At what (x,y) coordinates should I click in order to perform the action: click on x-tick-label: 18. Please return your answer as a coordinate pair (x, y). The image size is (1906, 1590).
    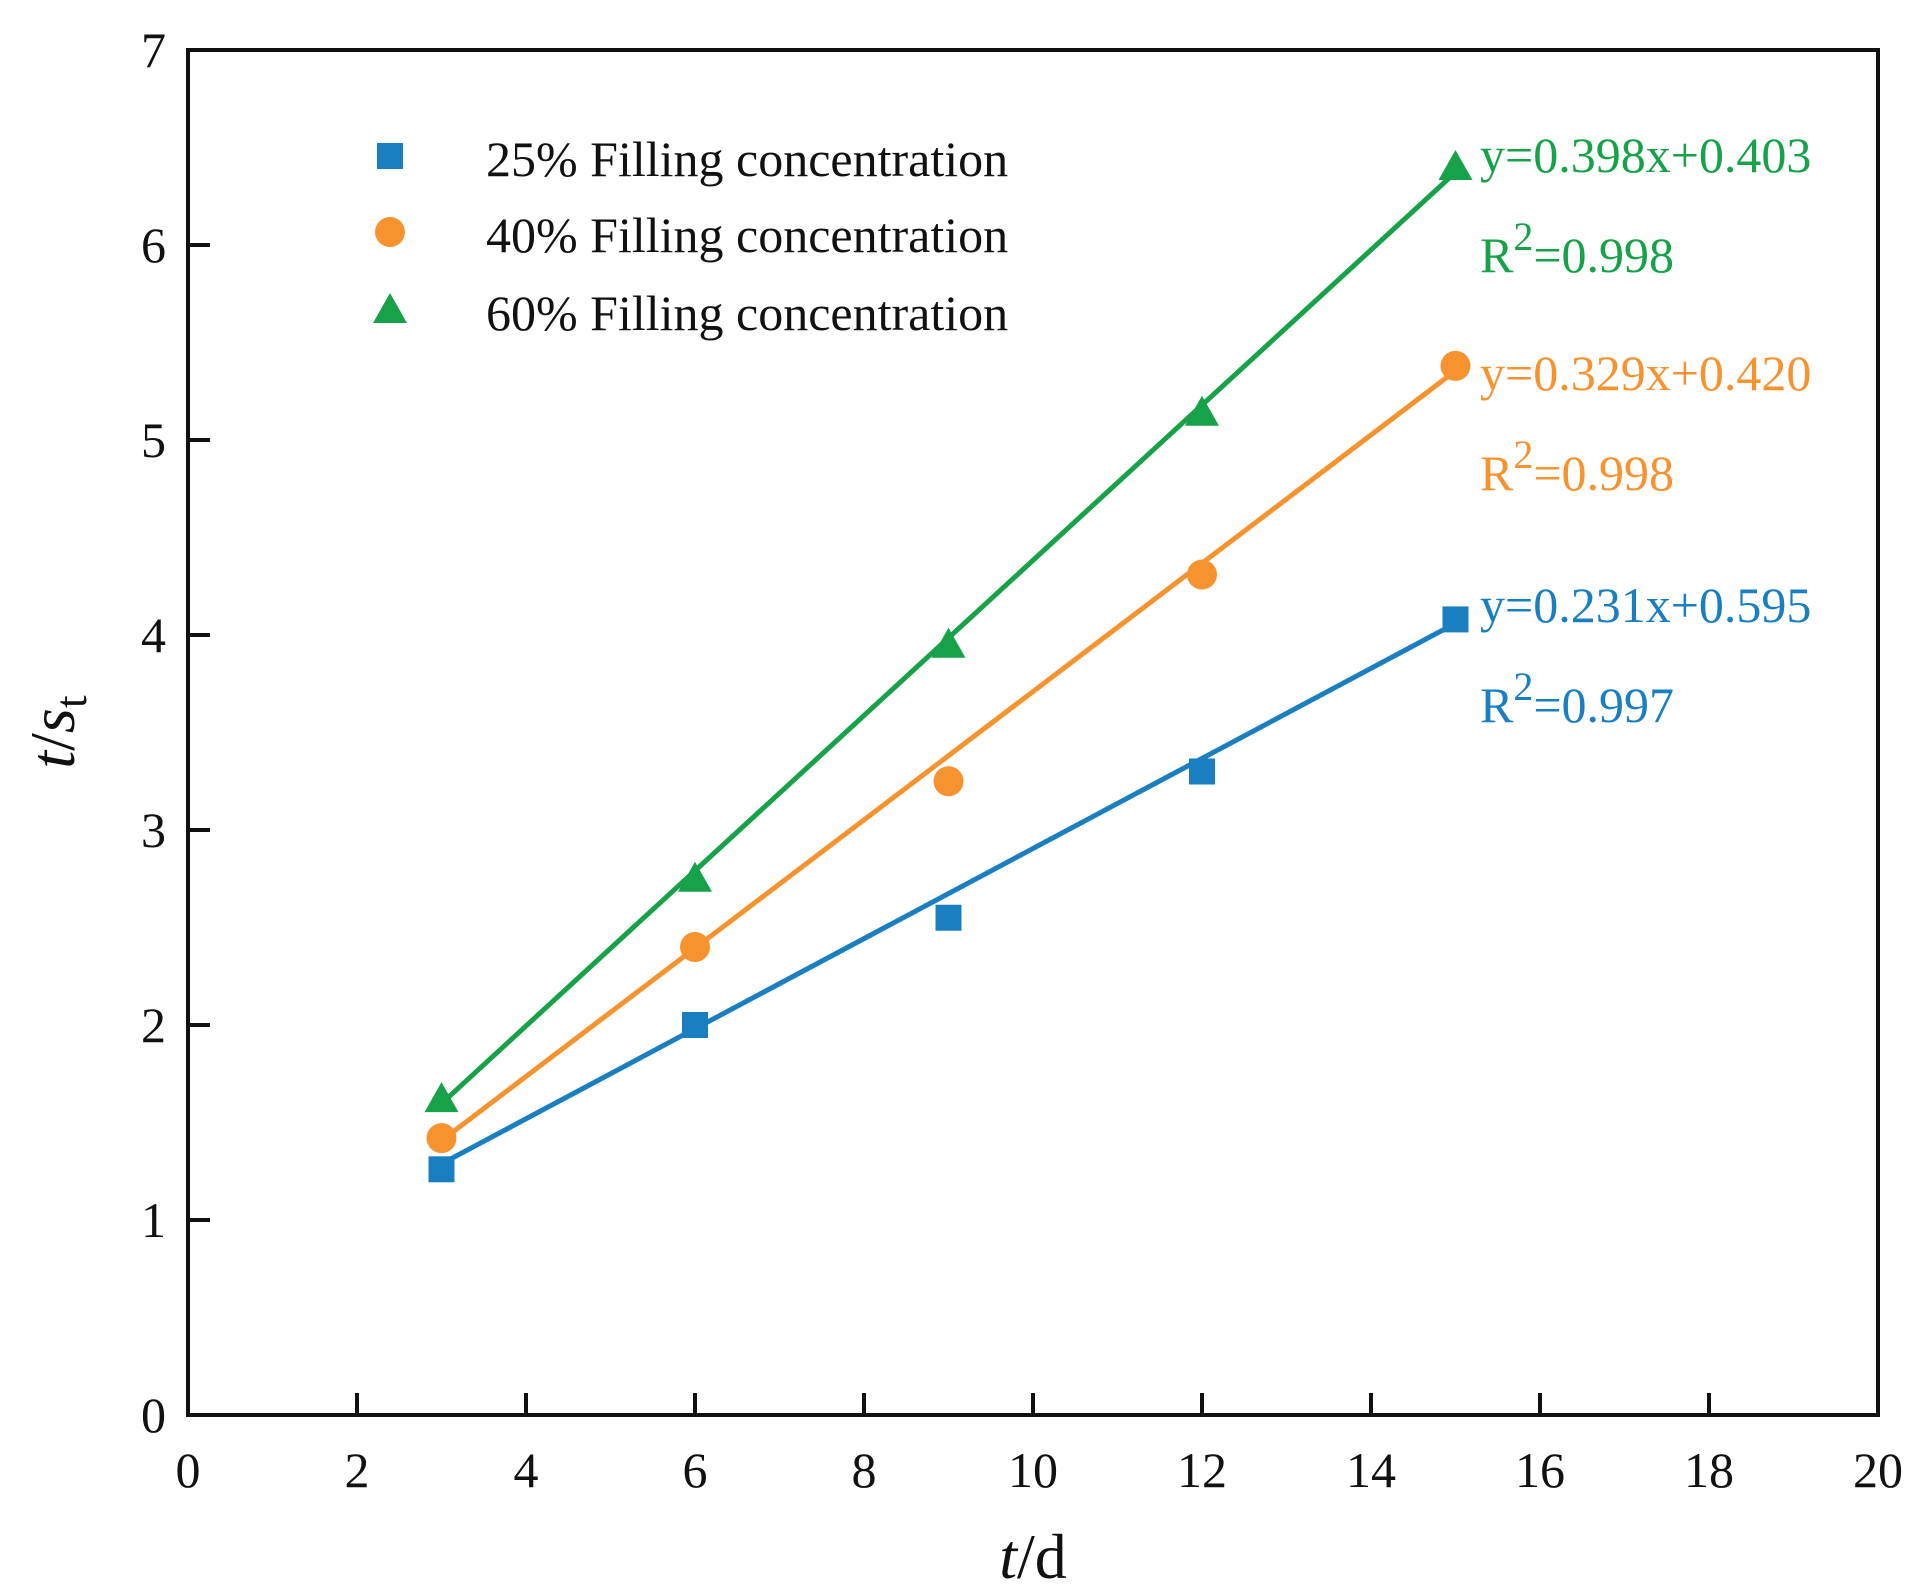
    Looking at the image, I should click on (1709, 1470).